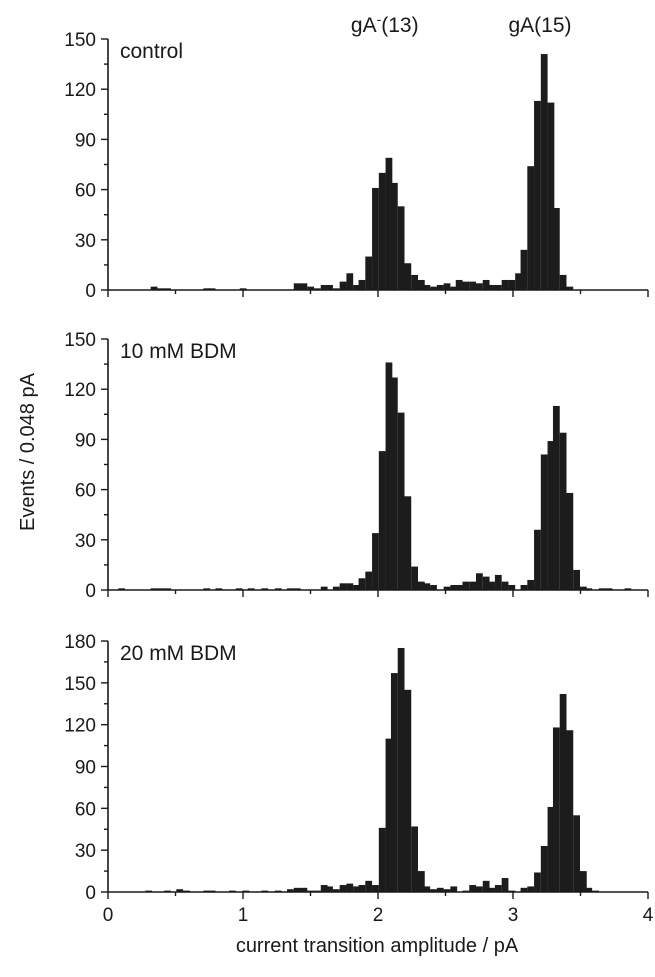  What do you see at coordinates (85, 440) in the screenshot?
I see `y-tick-label-10mM-90: 90` at bounding box center [85, 440].